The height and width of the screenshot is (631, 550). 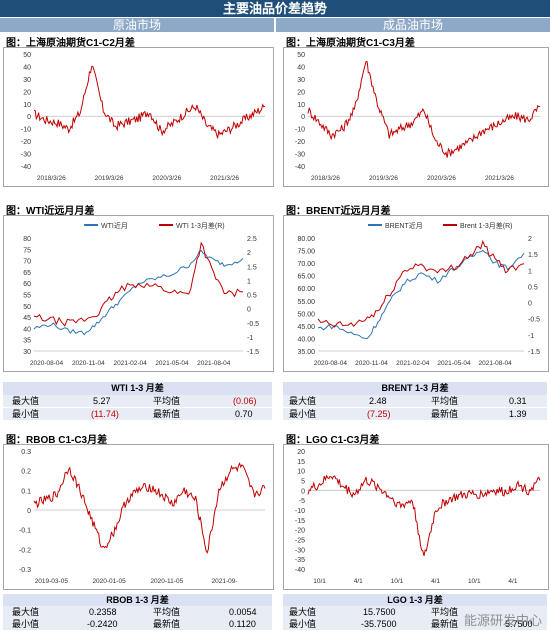 What do you see at coordinates (102, 624) in the screenshot?
I see `stats-min-value: -0.2420` at bounding box center [102, 624].